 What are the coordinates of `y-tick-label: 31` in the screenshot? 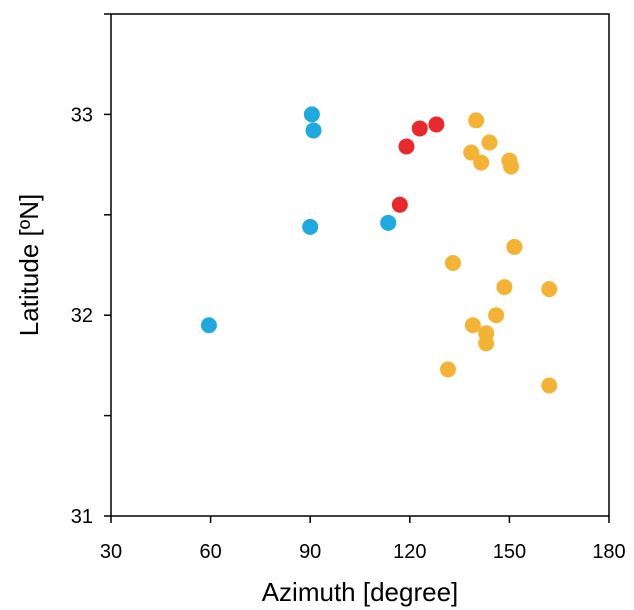 It's located at (82, 517).